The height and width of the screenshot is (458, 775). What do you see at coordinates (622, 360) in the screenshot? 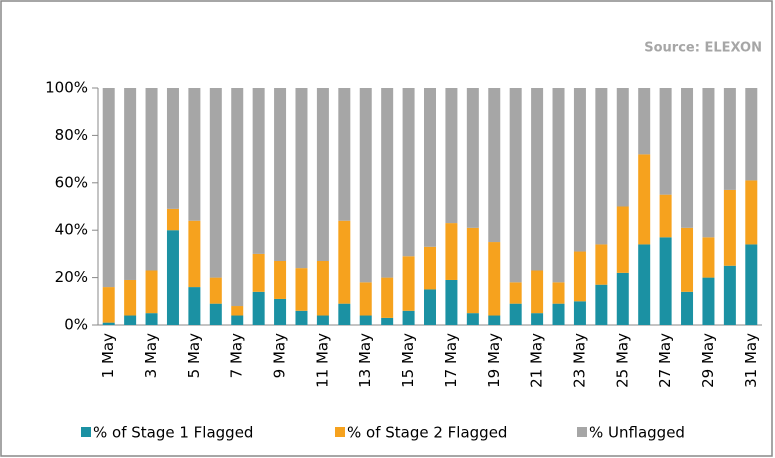
I see `x-tick-label: 25 May` at bounding box center [622, 360].